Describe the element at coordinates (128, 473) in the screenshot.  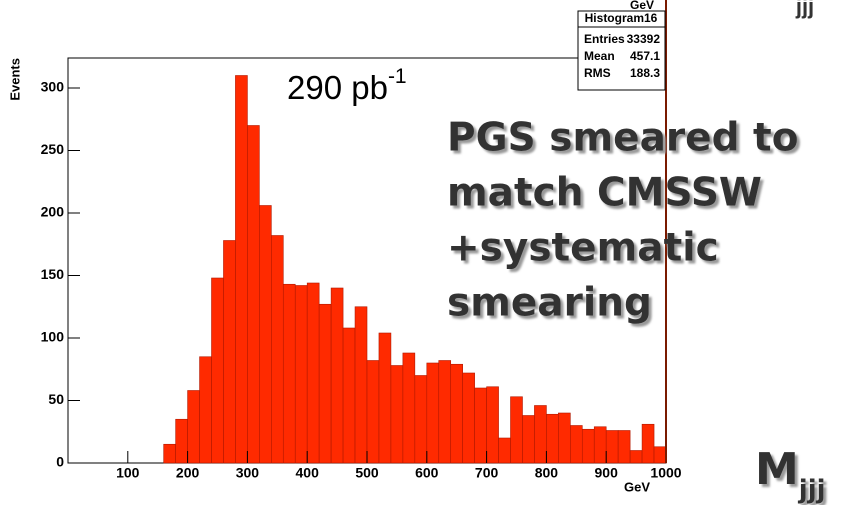
I see `x-tick-label: 100` at that location.